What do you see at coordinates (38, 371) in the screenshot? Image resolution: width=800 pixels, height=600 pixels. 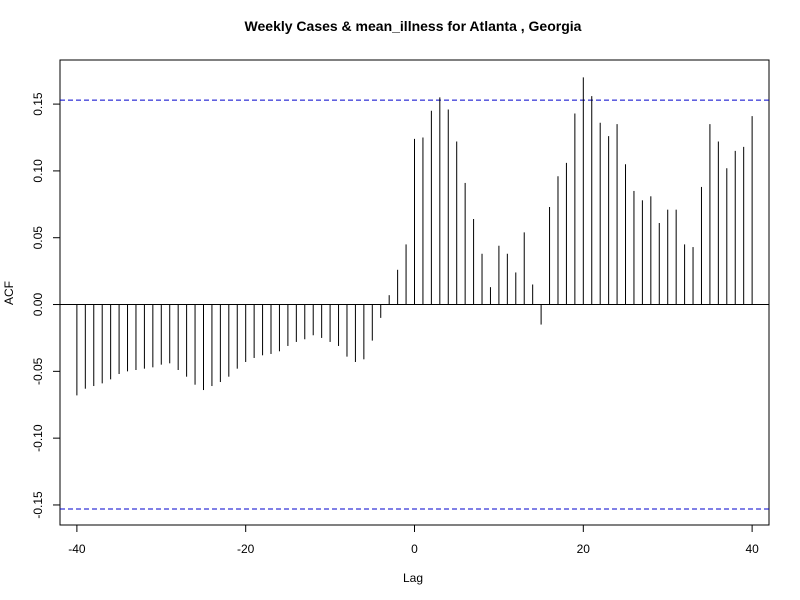 I see `y-tick-label: -0.05` at bounding box center [38, 371].